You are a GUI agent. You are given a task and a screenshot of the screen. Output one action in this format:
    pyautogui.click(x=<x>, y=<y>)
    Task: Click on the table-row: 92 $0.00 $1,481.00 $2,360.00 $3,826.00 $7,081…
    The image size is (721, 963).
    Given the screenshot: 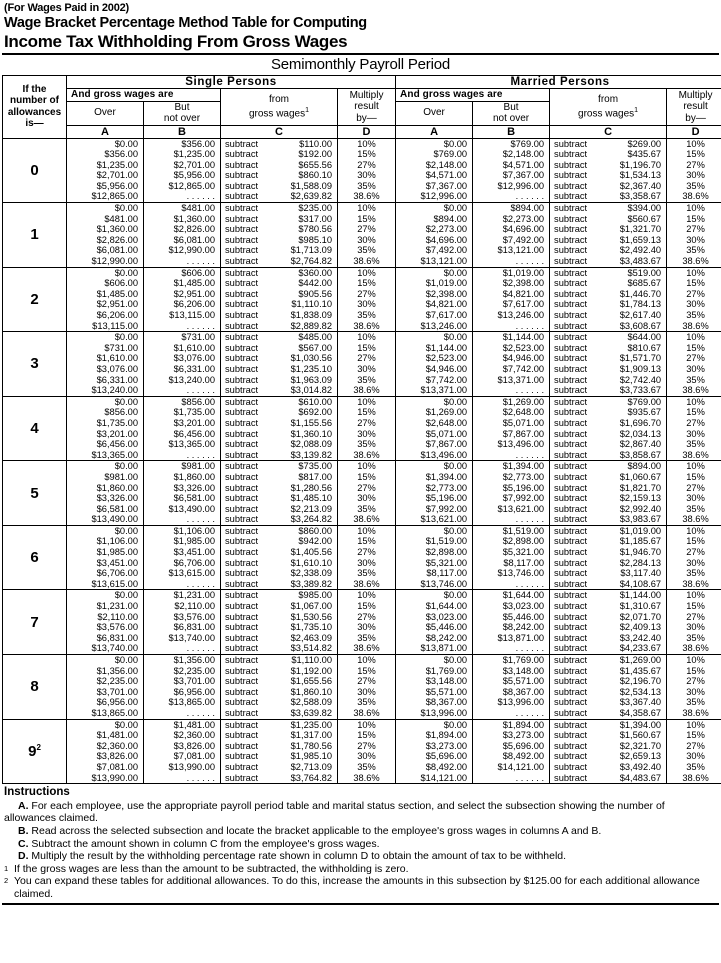 What is the action you would take?
    pyautogui.click(x=361, y=751)
    